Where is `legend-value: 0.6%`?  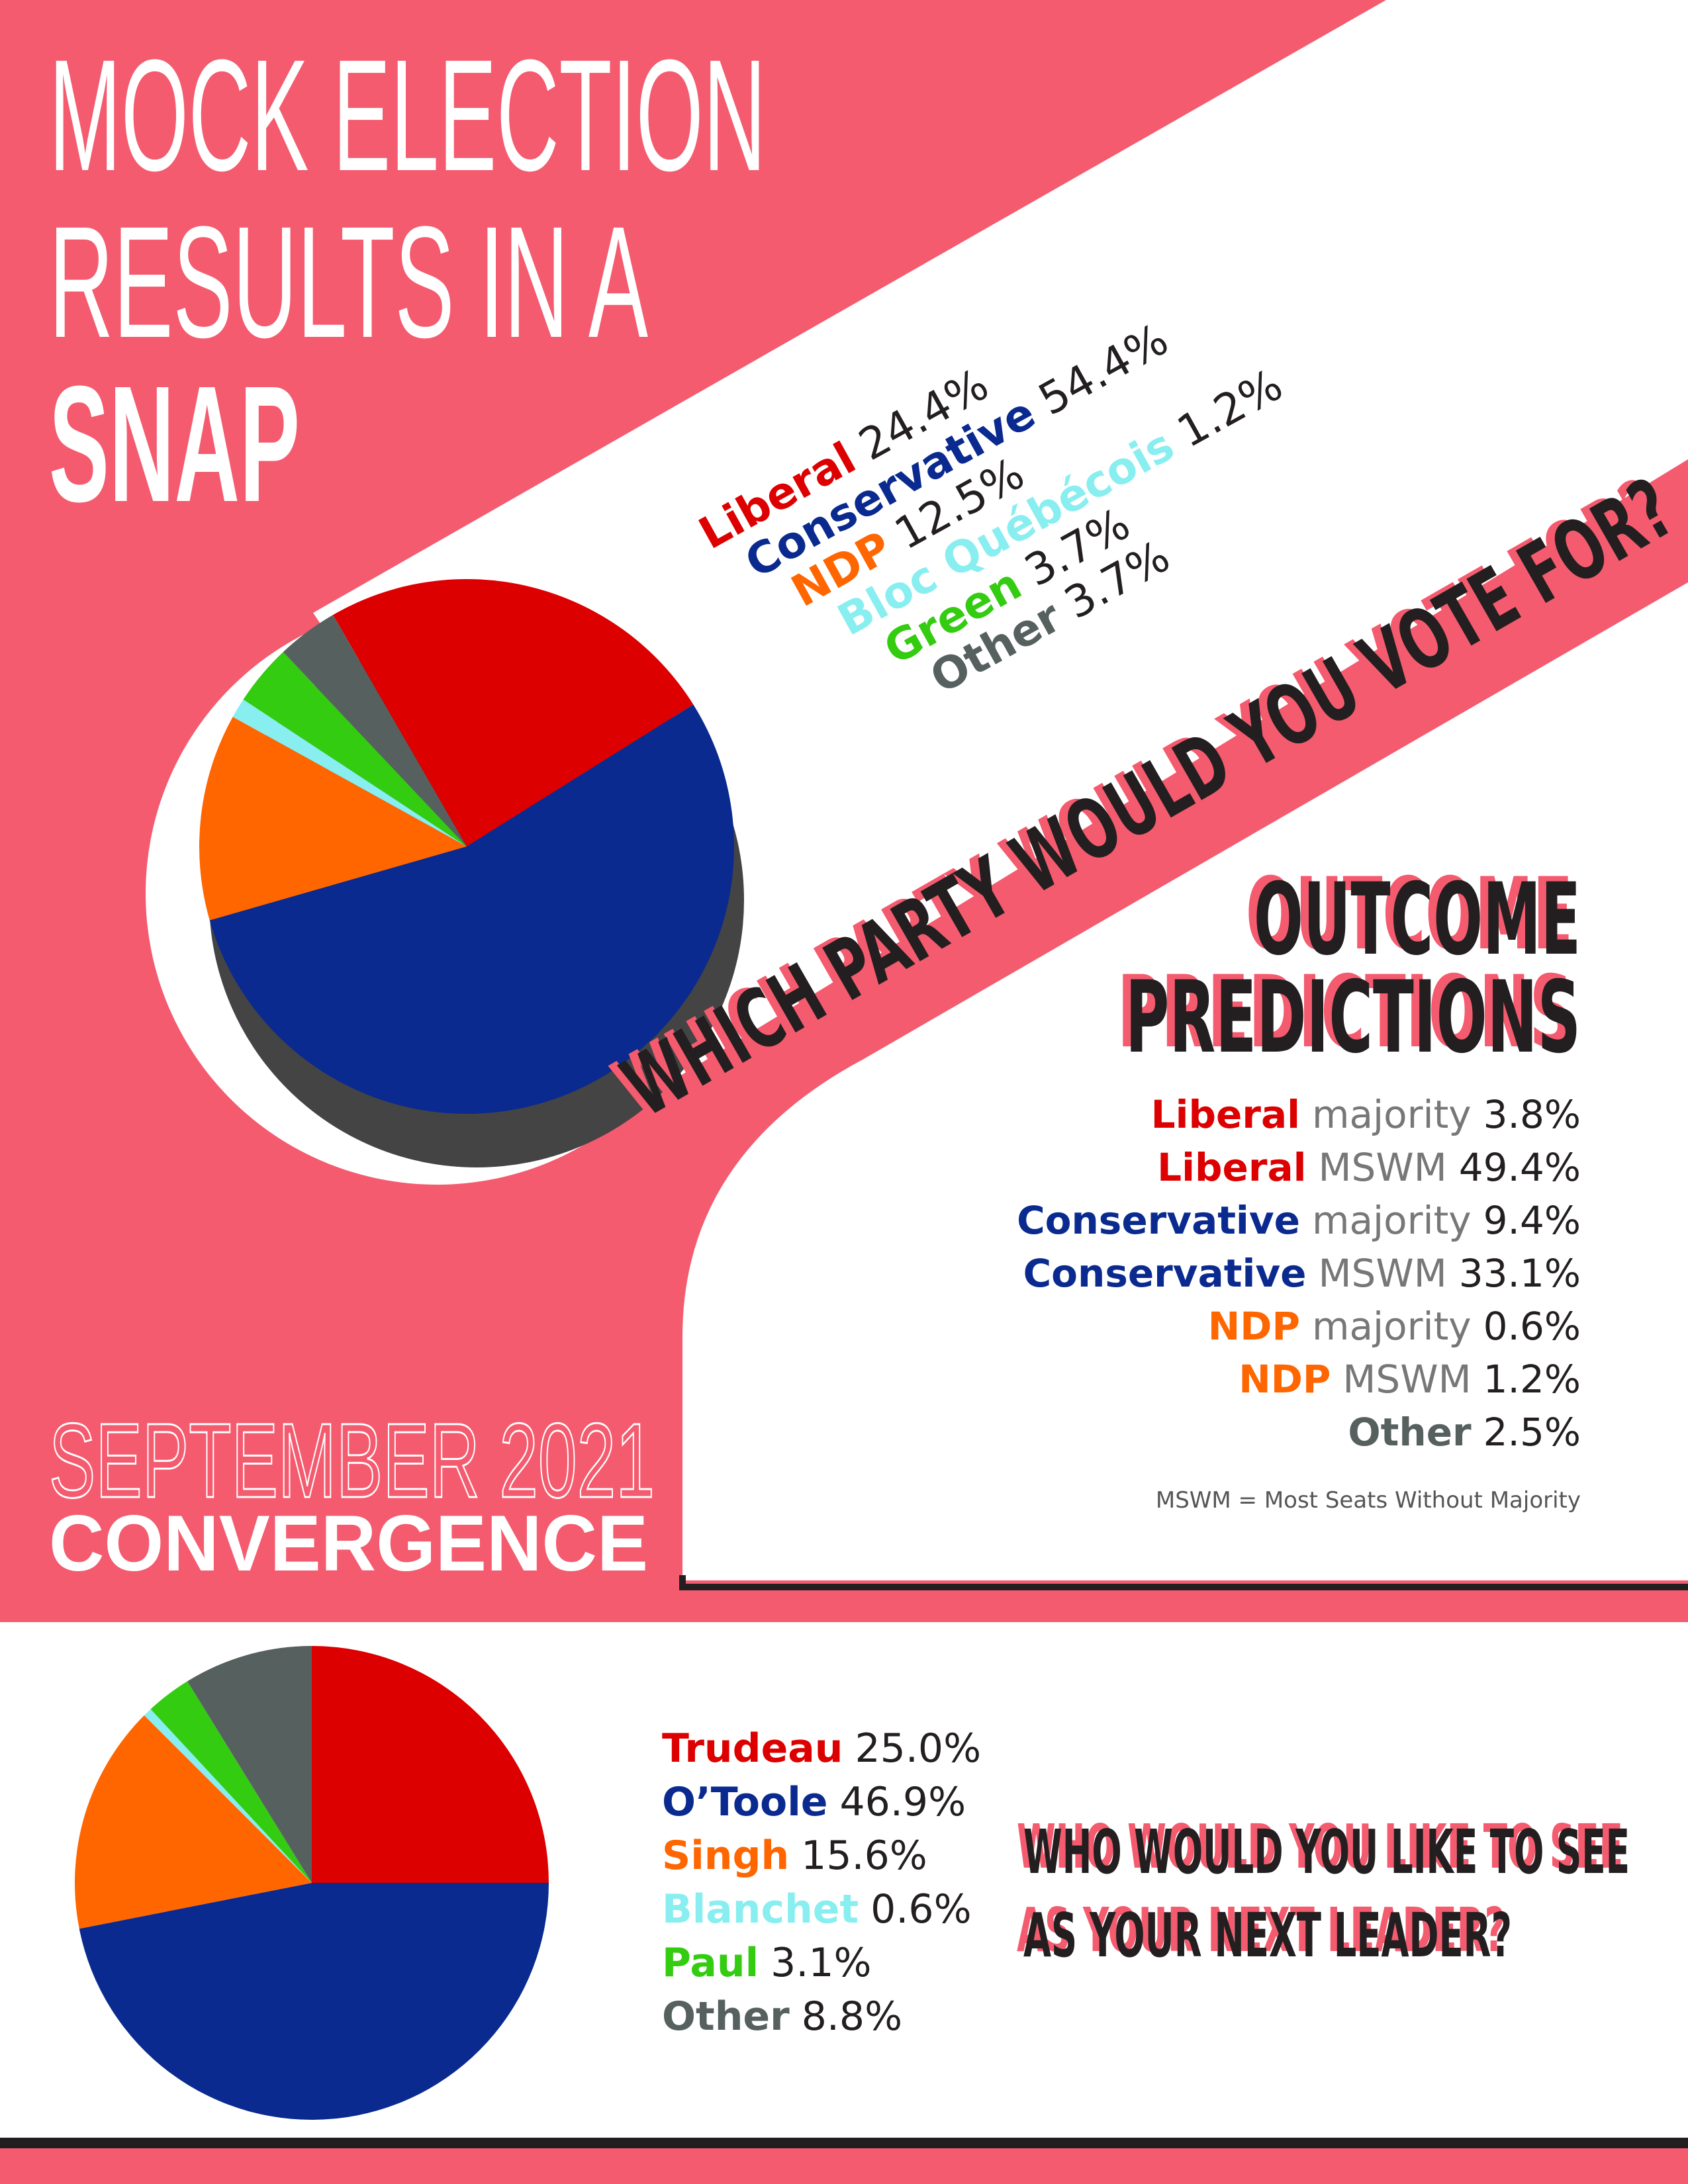
legend-value: 0.6% is located at coordinates (920, 1909).